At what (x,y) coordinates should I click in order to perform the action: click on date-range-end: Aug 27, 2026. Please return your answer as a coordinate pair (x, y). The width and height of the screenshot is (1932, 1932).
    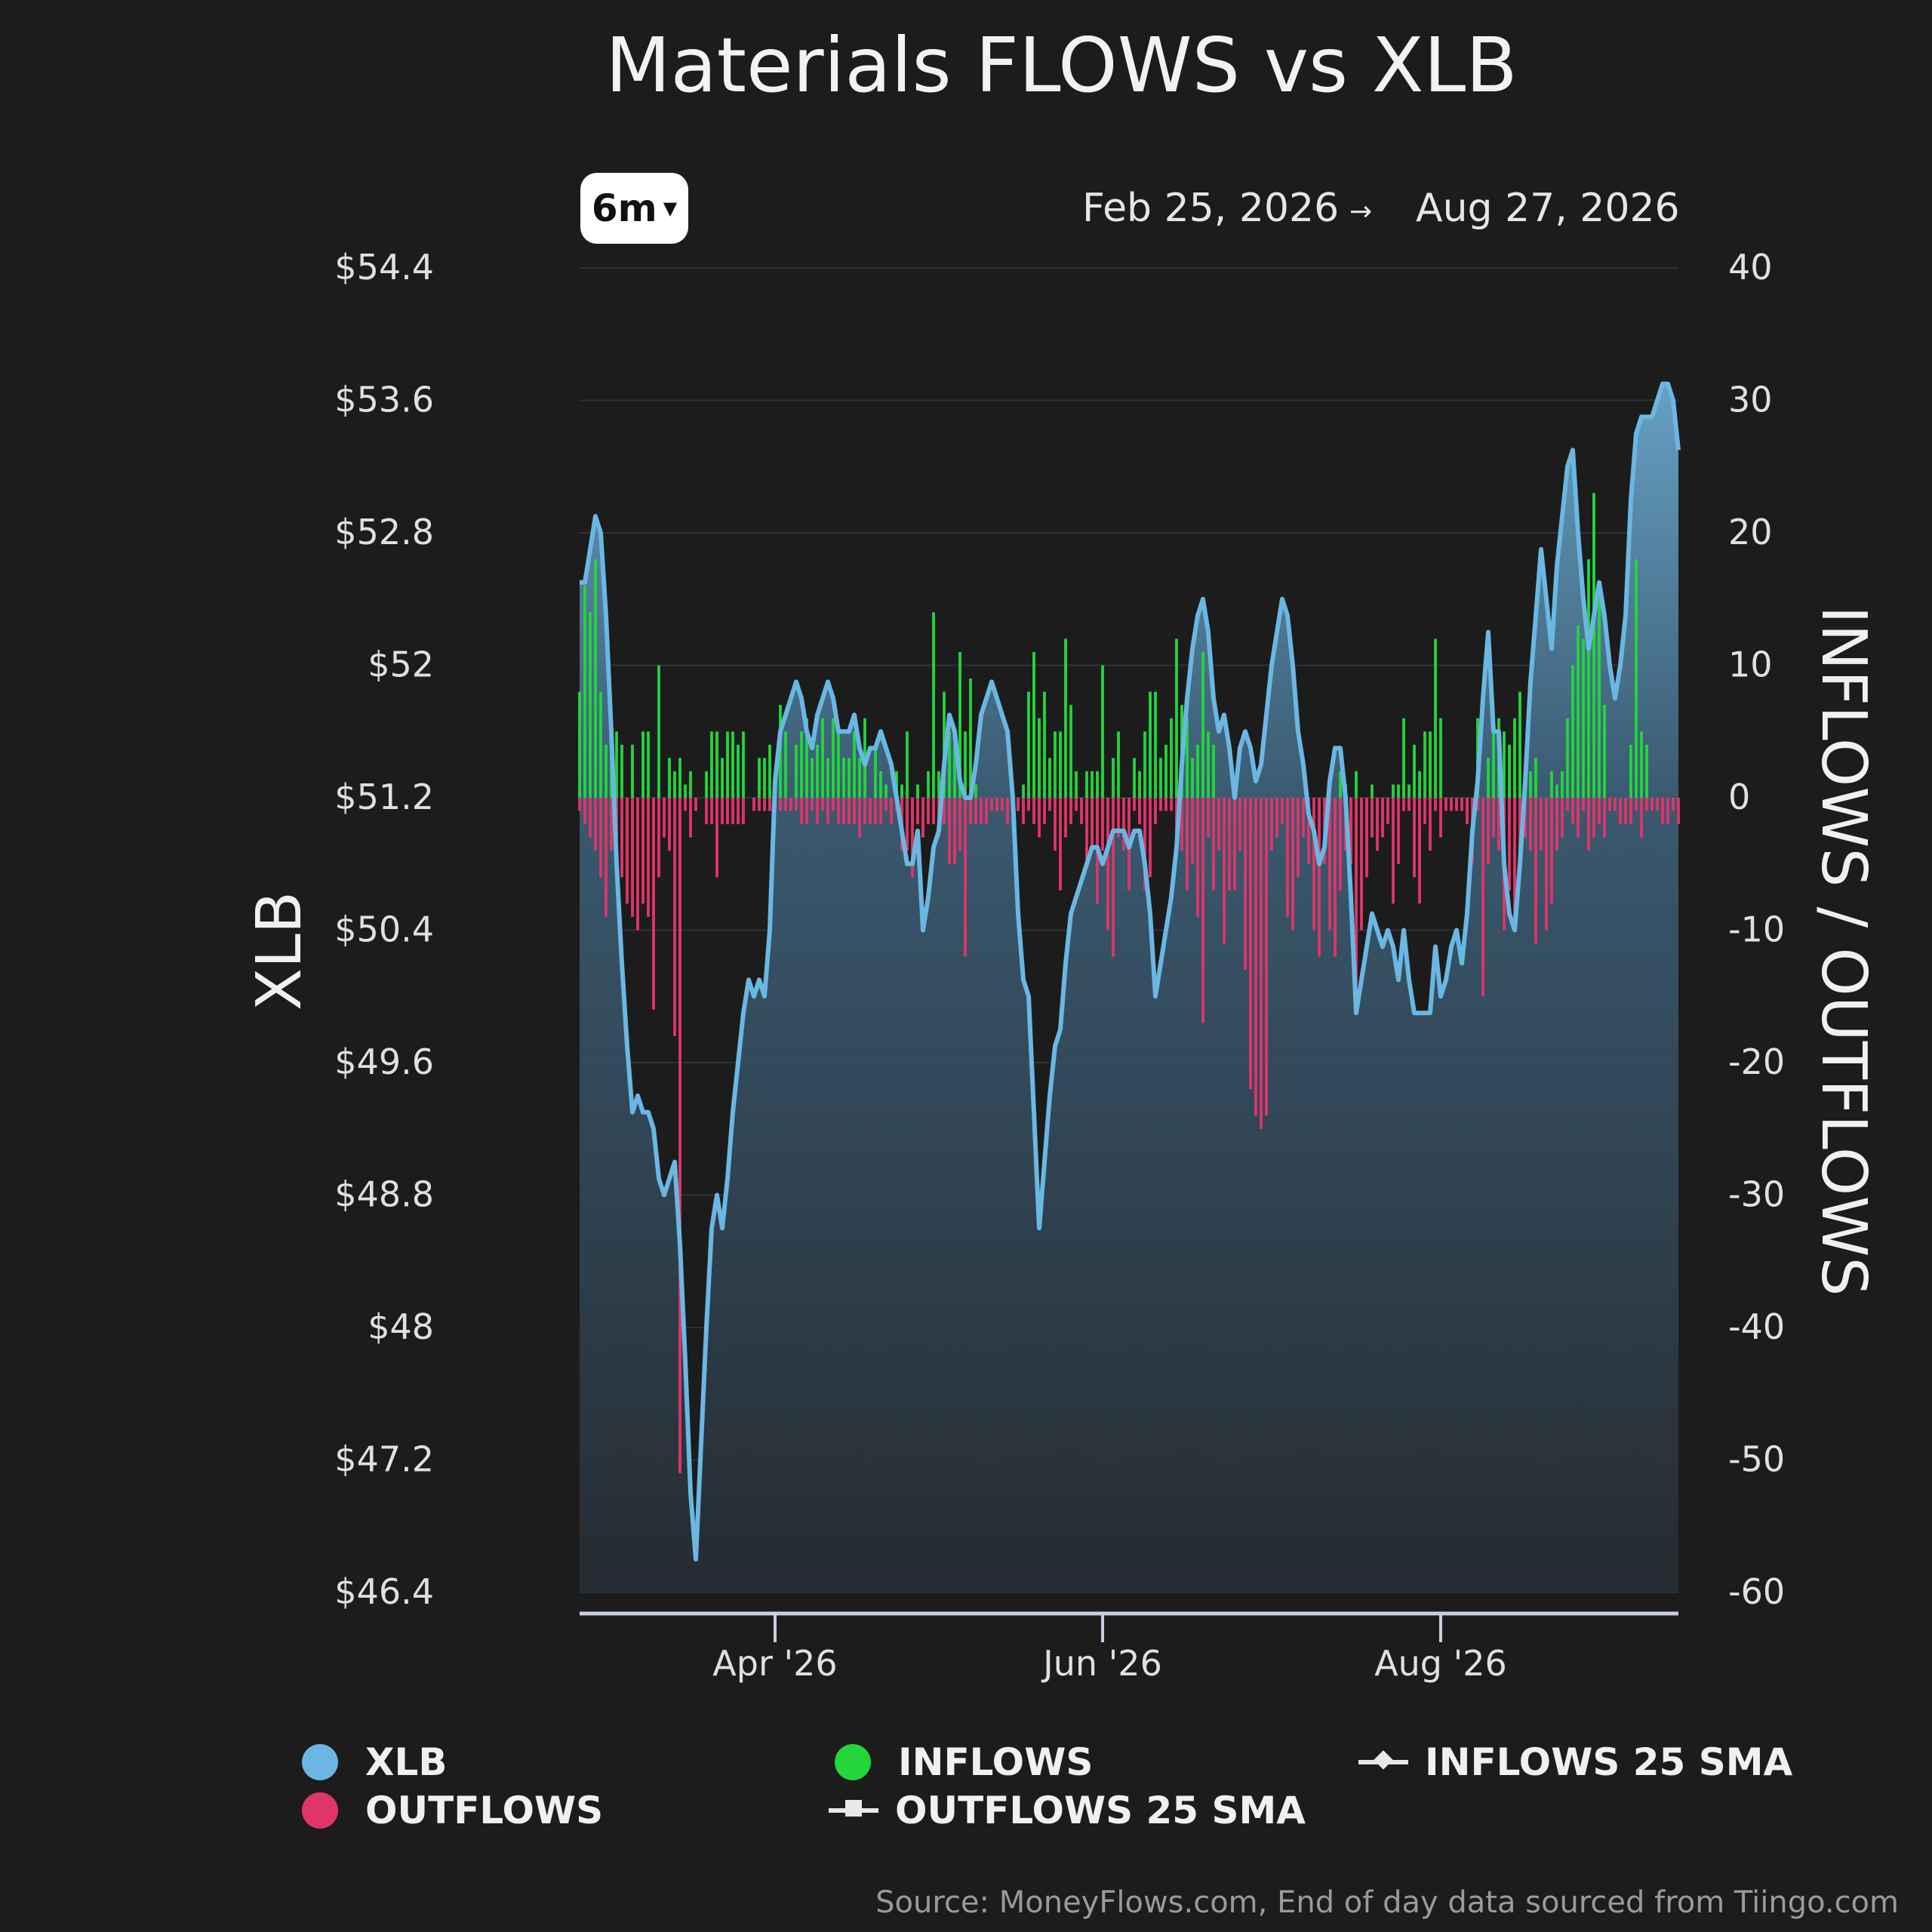
    Looking at the image, I should click on (1548, 208).